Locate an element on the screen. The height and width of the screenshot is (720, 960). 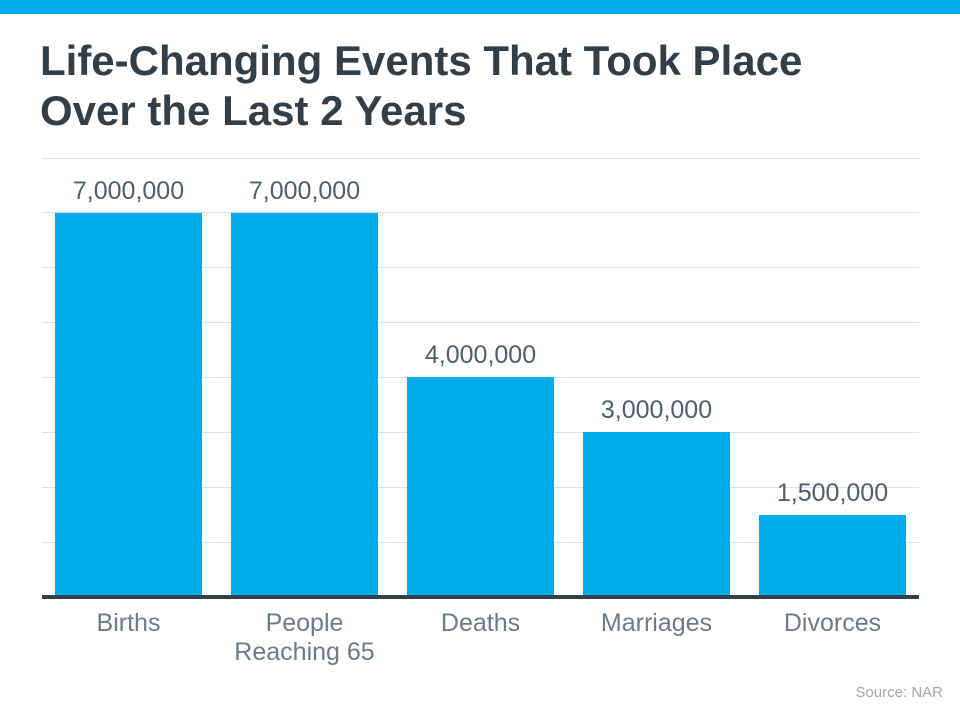
category-label-divorces: Divorces is located at coordinates (832, 623).